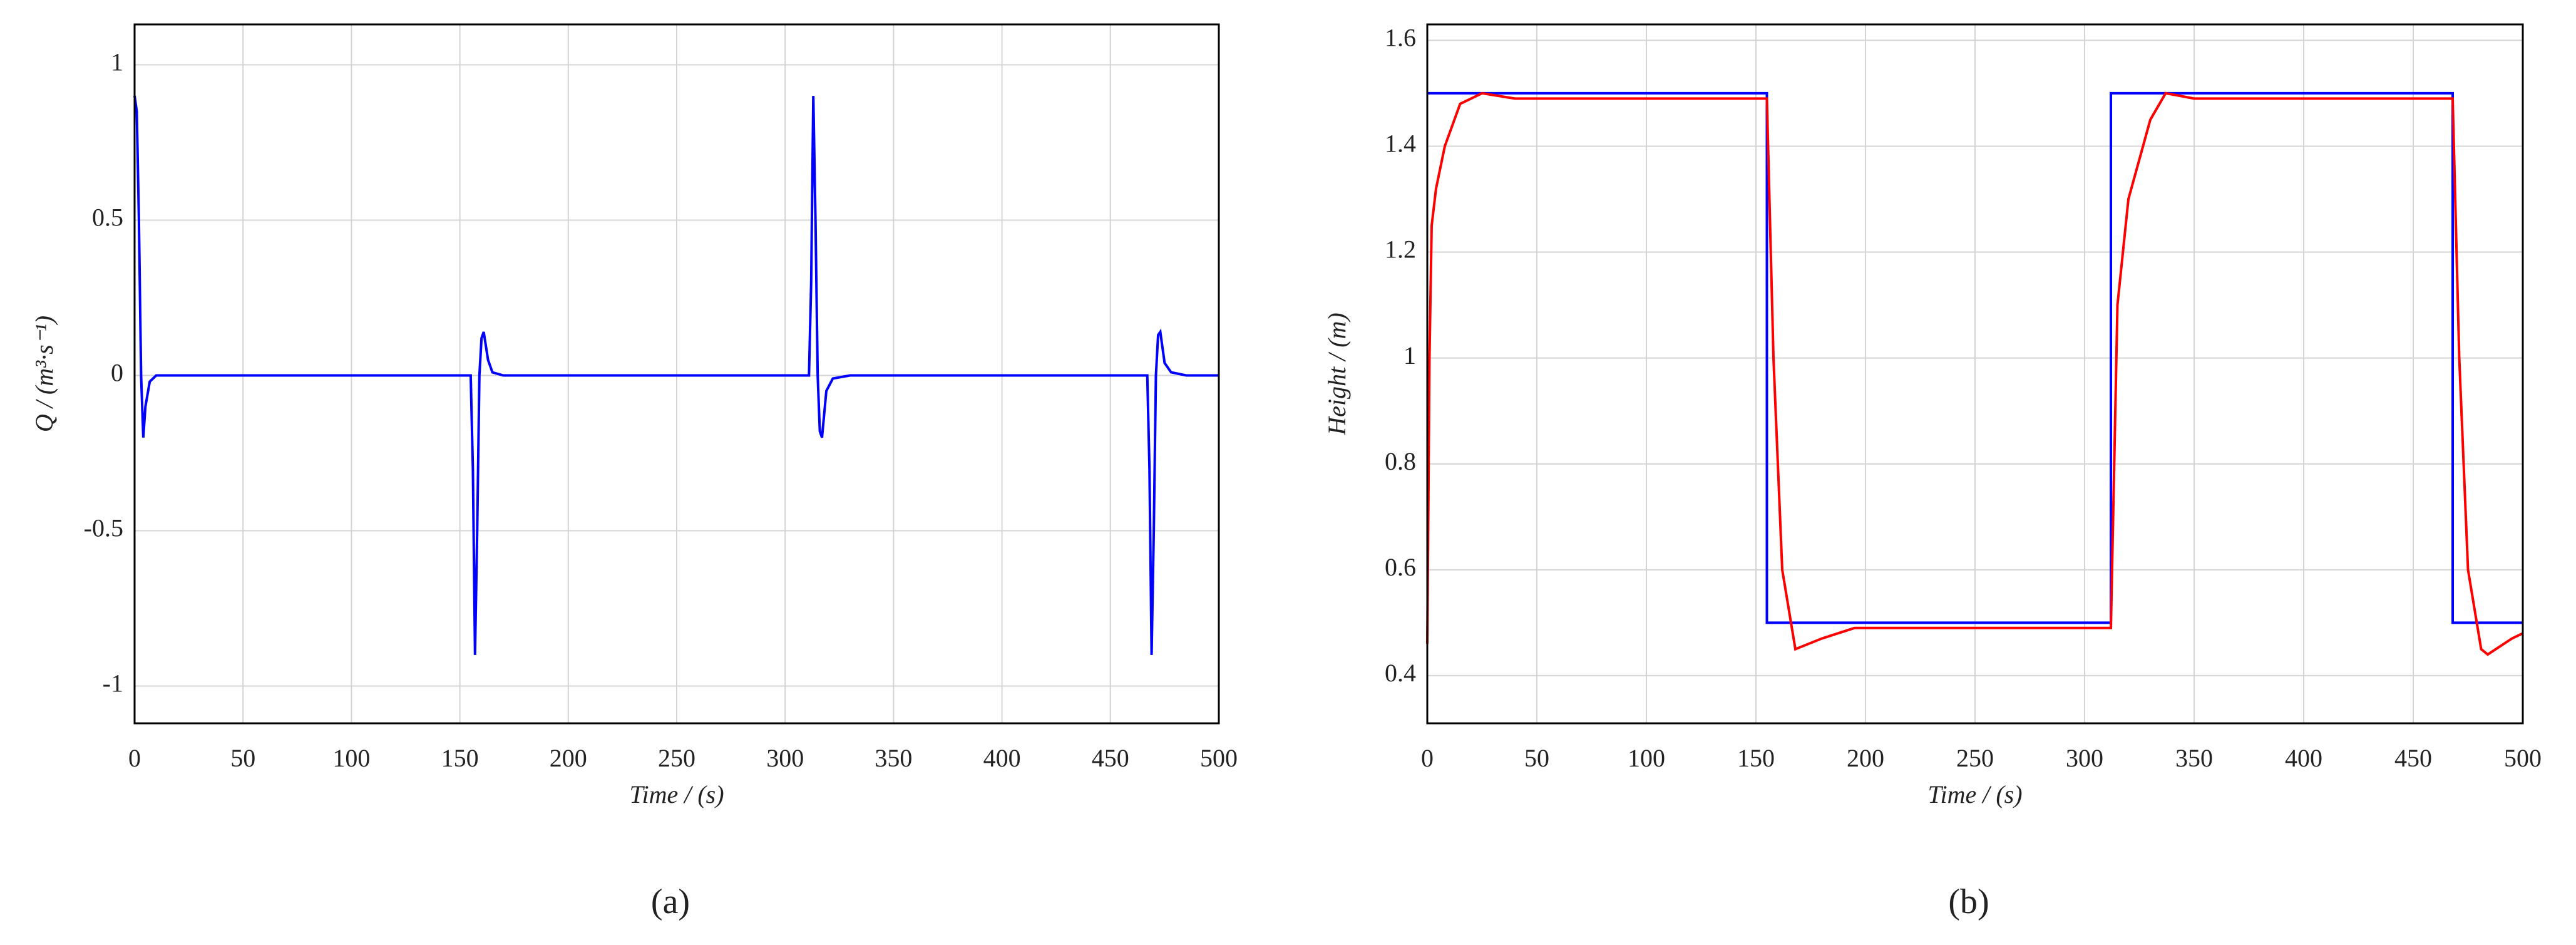 This screenshot has width=2576, height=945. I want to click on y-axis-label: Height / (m), so click(1337, 374).